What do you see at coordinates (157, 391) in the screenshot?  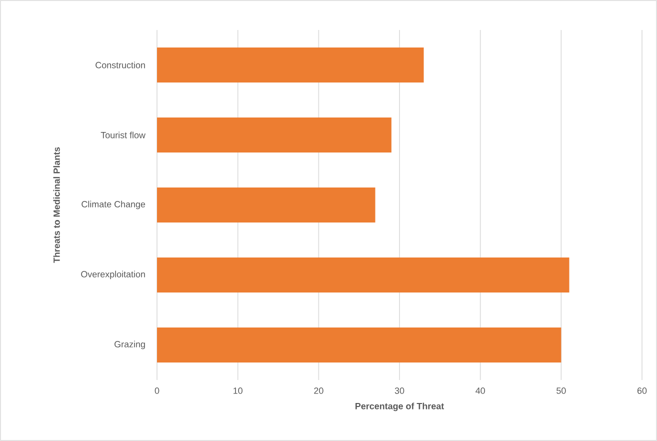 I see `x-tick-label: 0` at bounding box center [157, 391].